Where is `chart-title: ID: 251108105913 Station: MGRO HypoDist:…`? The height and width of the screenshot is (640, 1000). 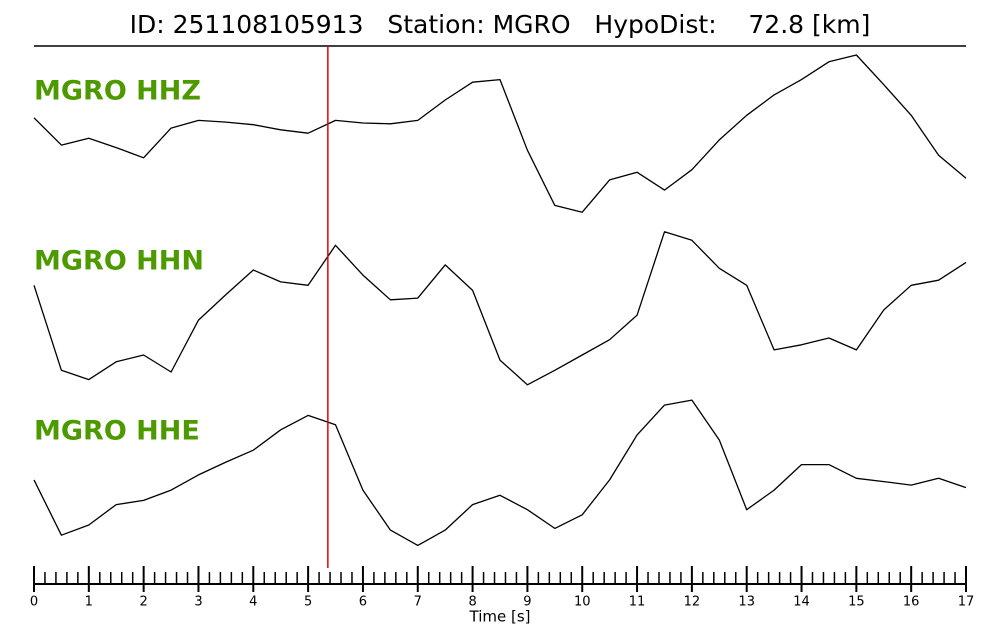
chart-title: ID: 251108105913 Station: MGRO HypoDist:… is located at coordinates (500, 24).